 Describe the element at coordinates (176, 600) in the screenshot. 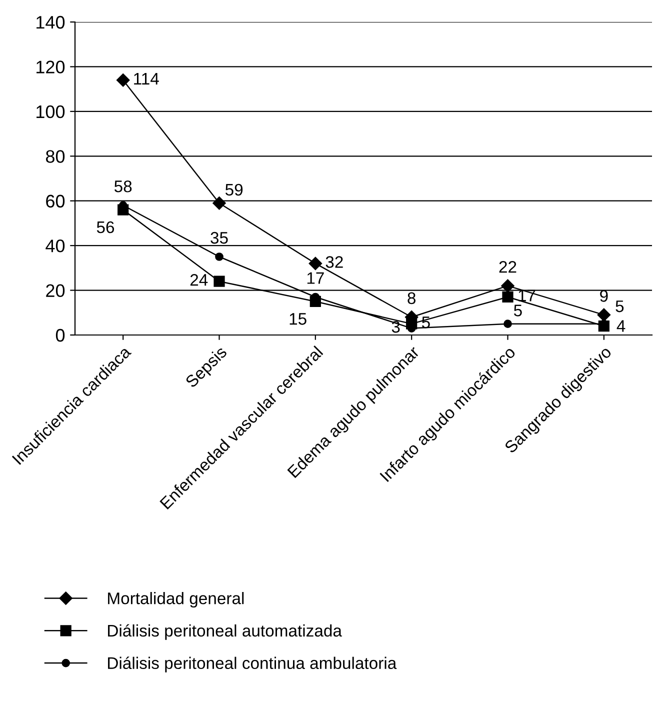

I see `legend-label: Mortalidad general` at that location.